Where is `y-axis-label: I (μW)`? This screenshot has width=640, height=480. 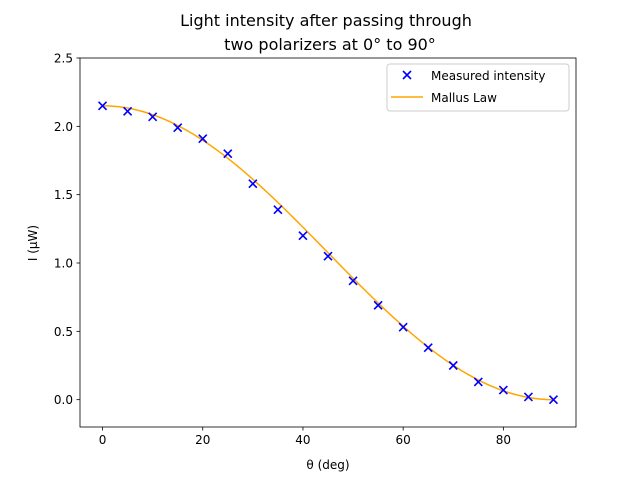 y-axis-label: I (μW) is located at coordinates (33, 243).